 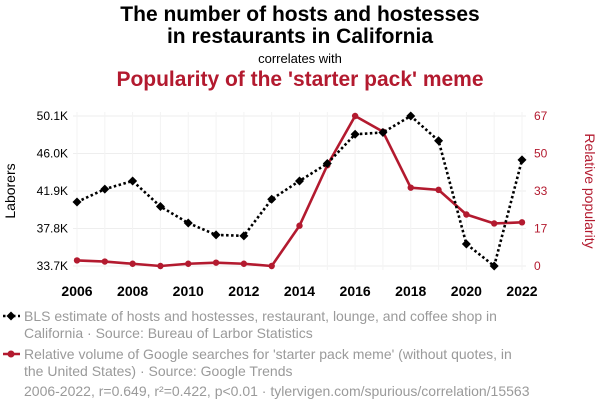 I want to click on y-tick-left: 41.9K, so click(x=52, y=191).